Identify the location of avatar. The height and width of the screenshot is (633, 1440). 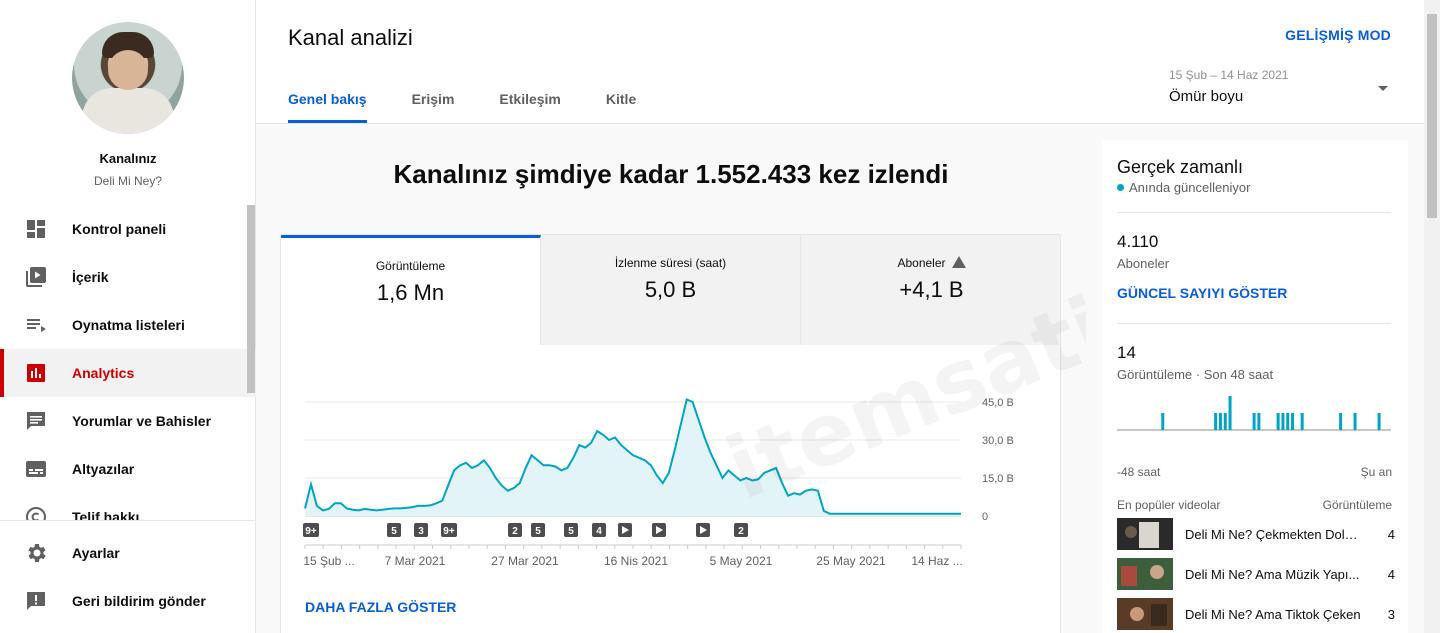
(128, 78).